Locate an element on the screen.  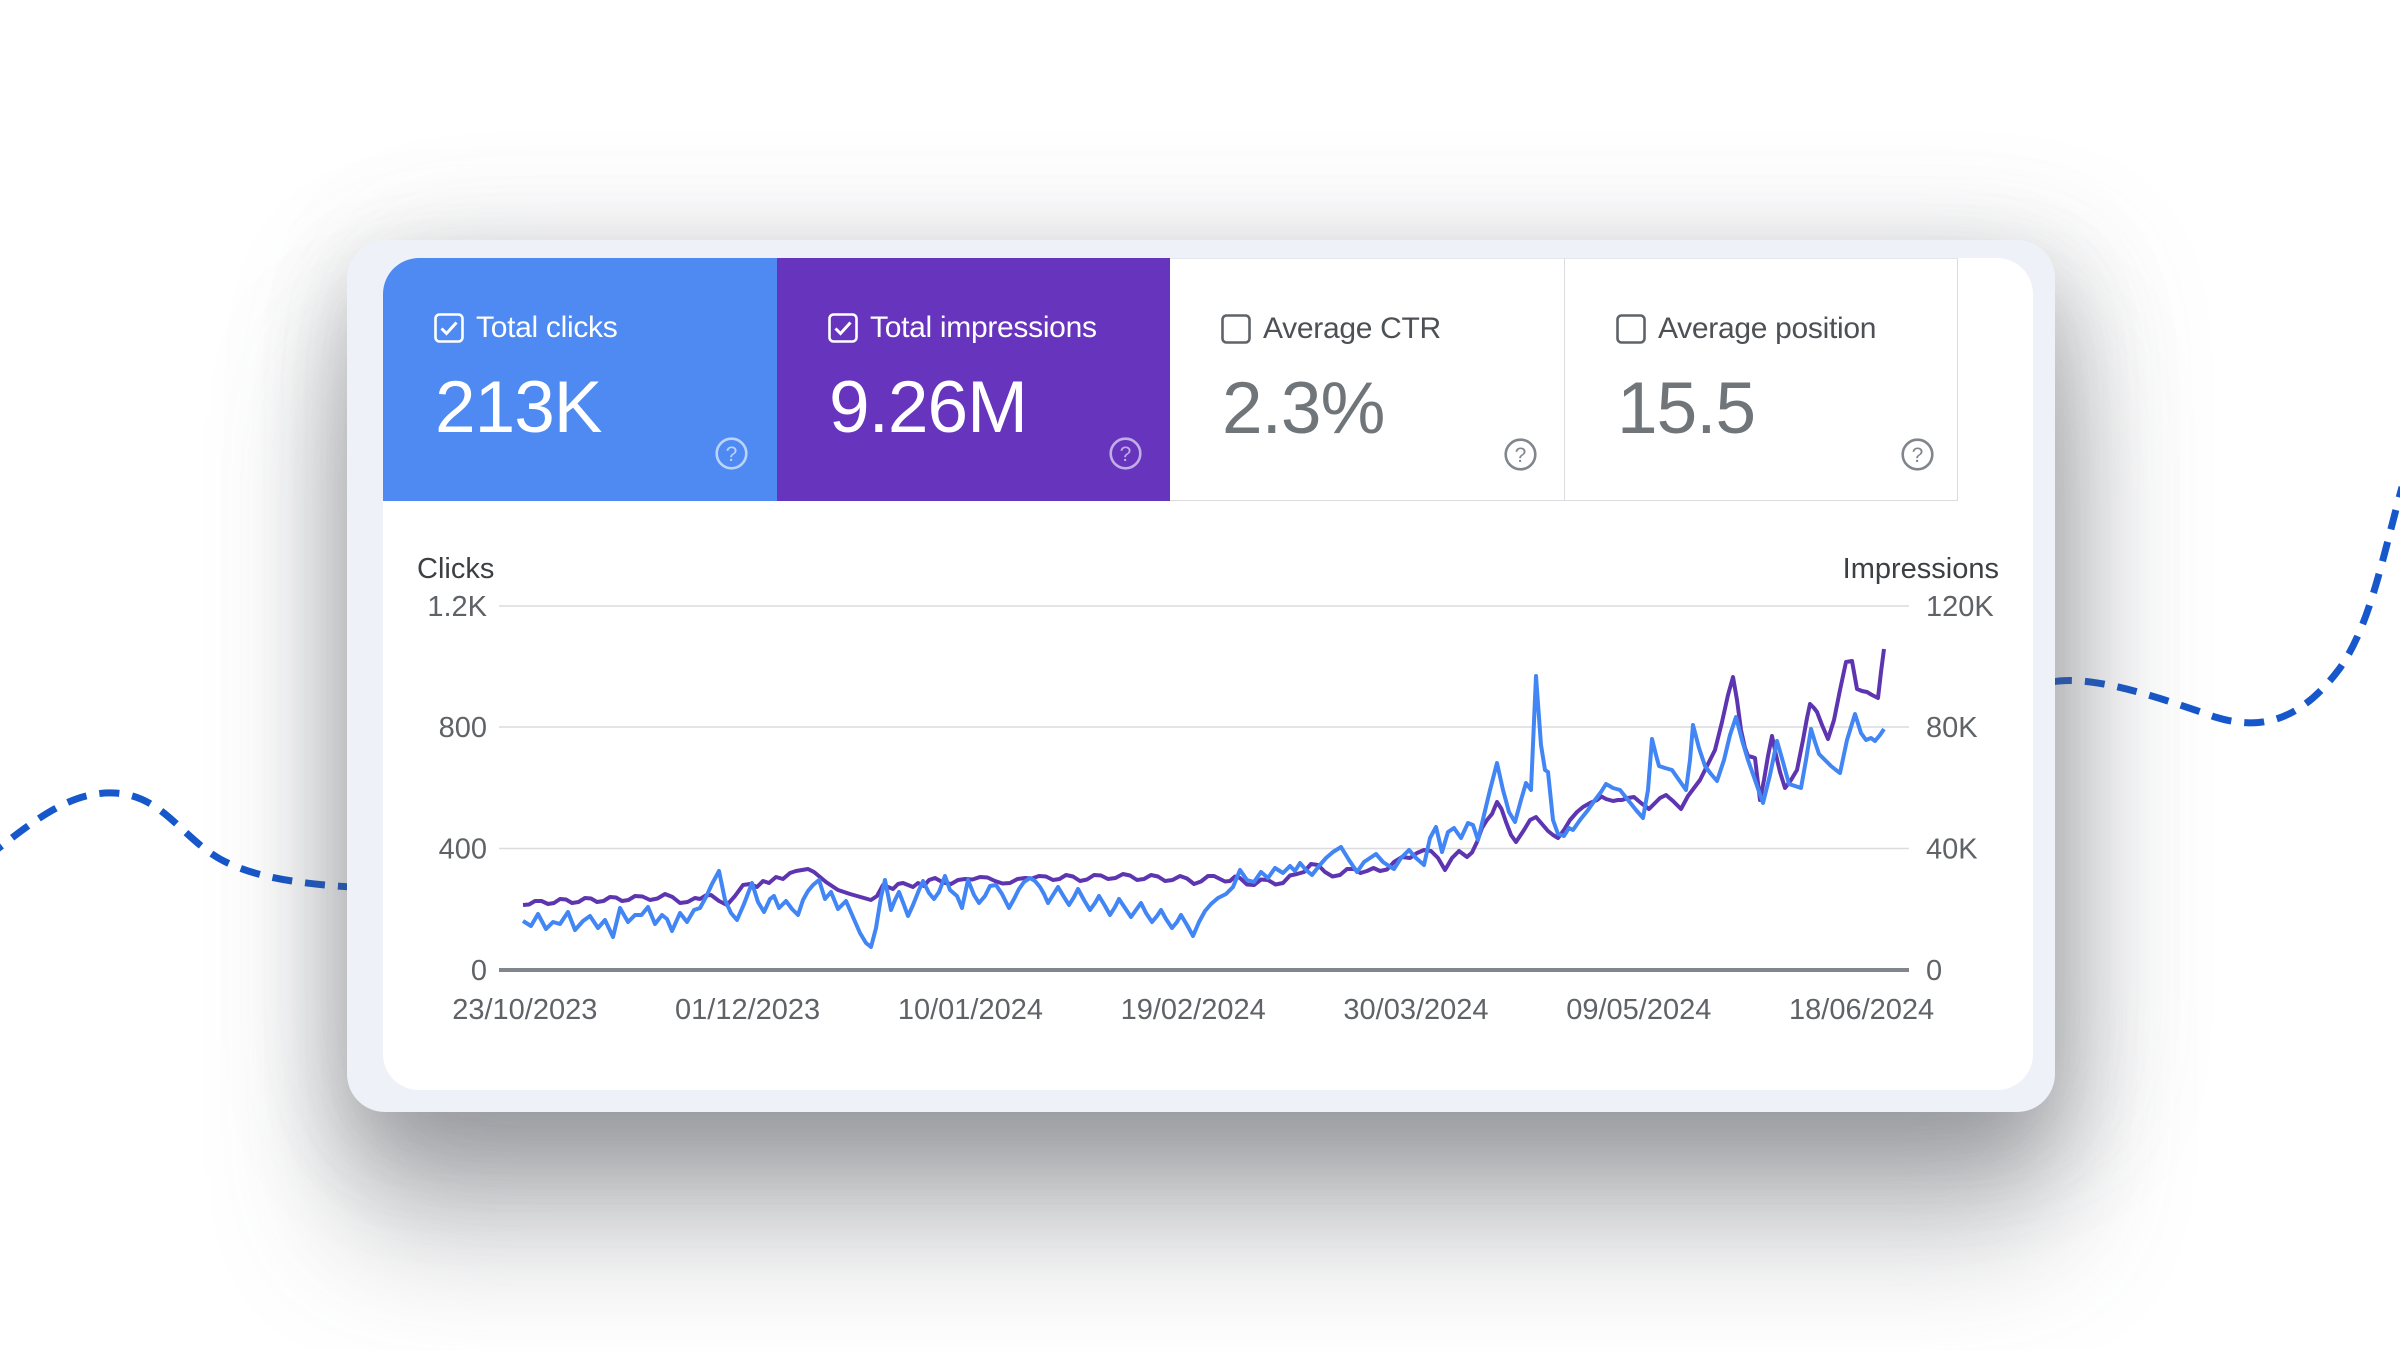
svg-text: 1.2K is located at coordinates (457, 607).